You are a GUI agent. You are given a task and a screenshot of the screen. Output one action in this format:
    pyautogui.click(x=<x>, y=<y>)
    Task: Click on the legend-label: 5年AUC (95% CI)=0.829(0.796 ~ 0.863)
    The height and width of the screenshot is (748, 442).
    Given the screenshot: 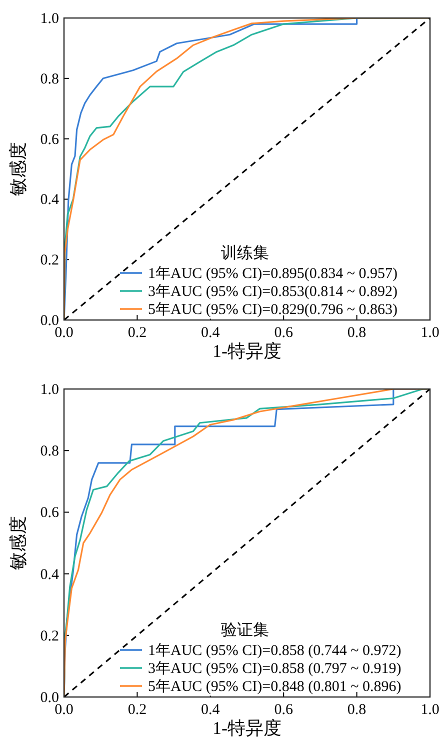 What is the action you would take?
    pyautogui.click(x=273, y=309)
    